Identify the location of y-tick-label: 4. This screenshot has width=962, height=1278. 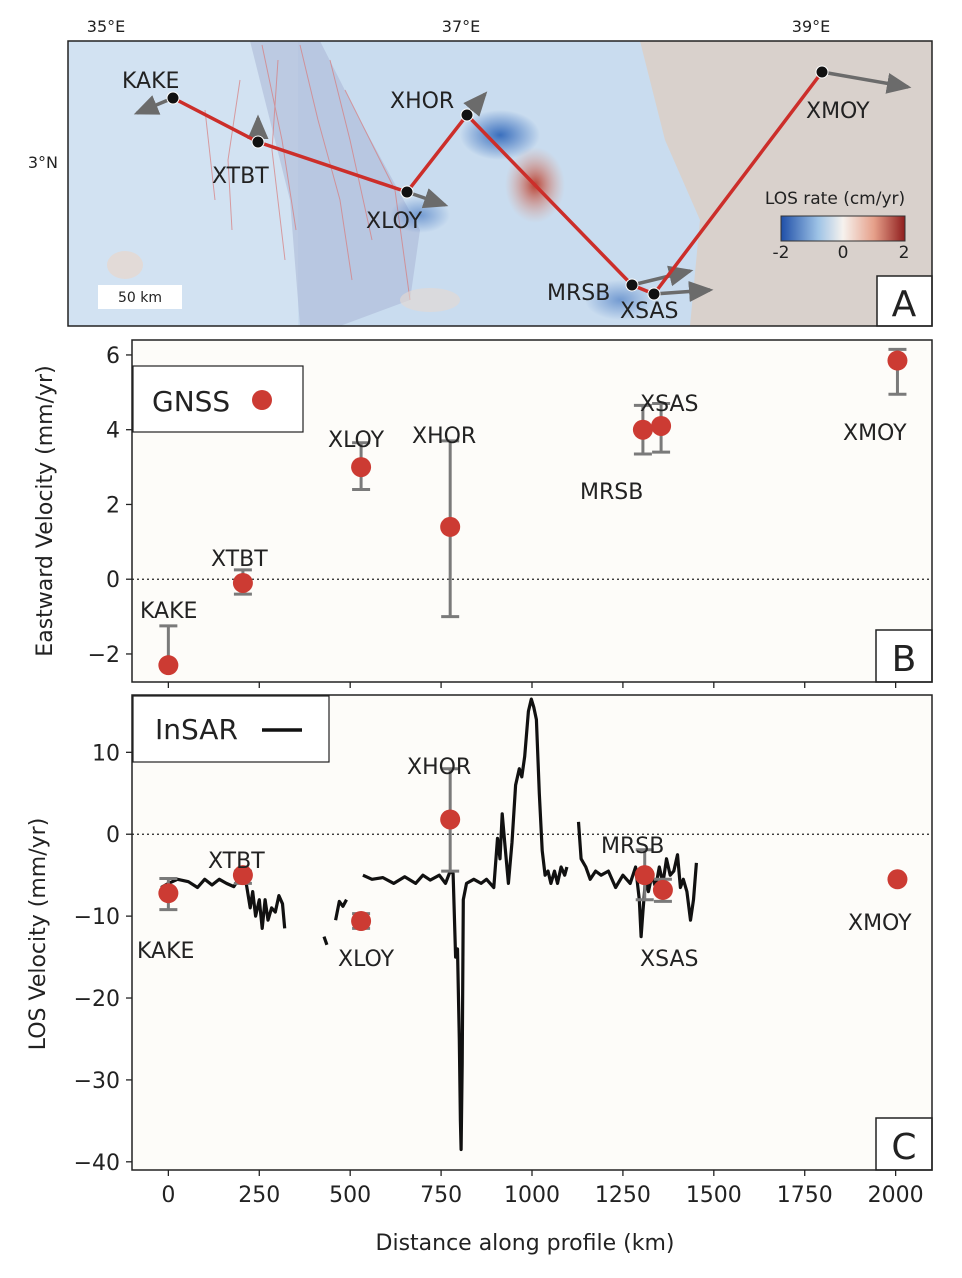
(113, 431).